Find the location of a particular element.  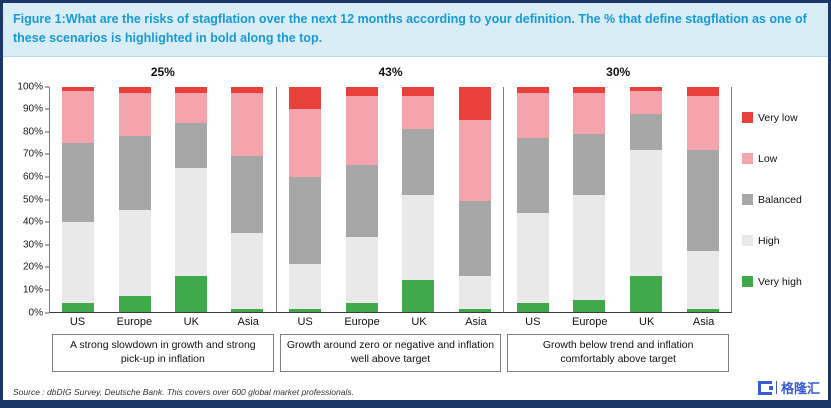

y-axis-labels: 100% 90% 80% 70% 60% 50% 40% 30% 20% 10% 0% is located at coordinates (30, 199).